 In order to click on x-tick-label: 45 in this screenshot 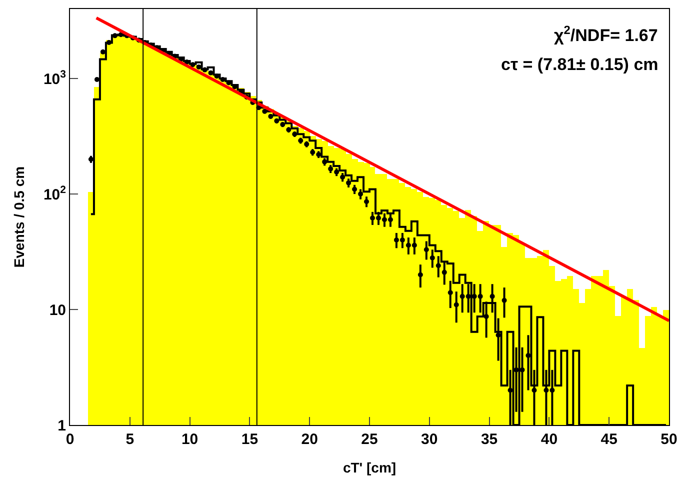, I will do `click(609, 439)`.